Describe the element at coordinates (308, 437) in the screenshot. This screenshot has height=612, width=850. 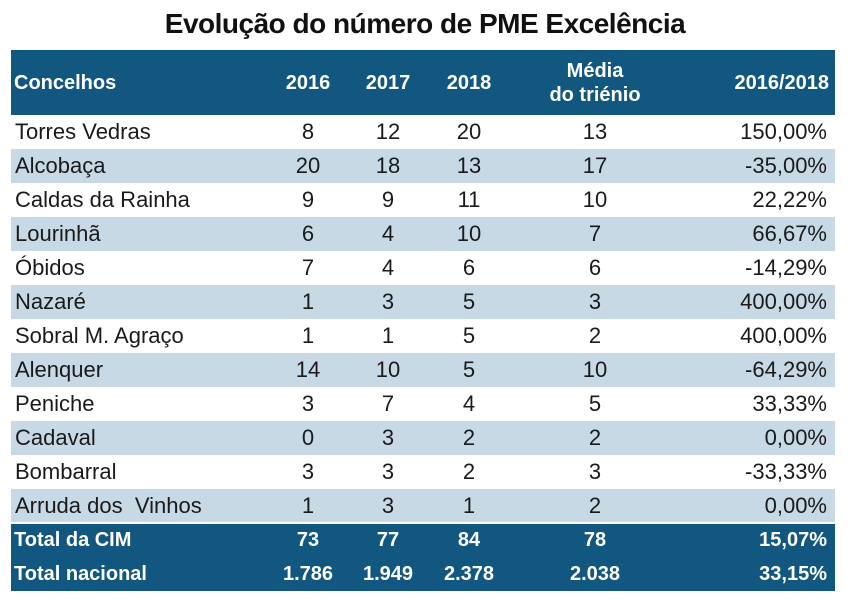
I see `cell-2016: 0` at that location.